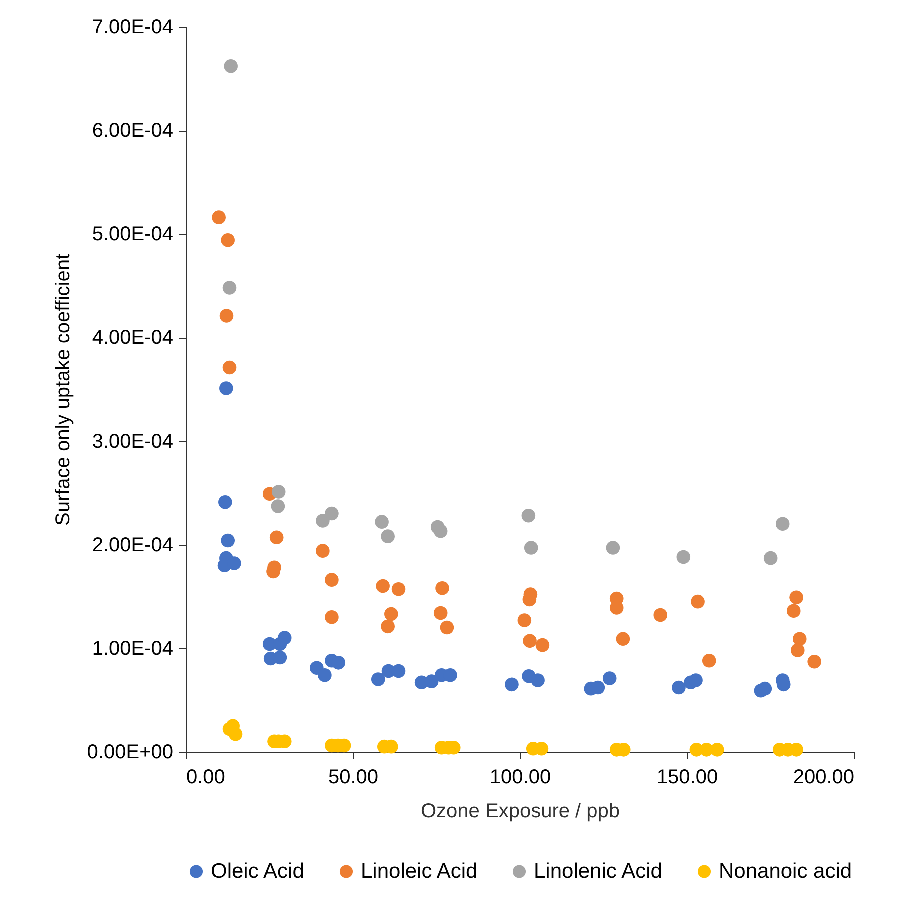  What do you see at coordinates (206, 777) in the screenshot?
I see `x-tick-label: 0.00` at bounding box center [206, 777].